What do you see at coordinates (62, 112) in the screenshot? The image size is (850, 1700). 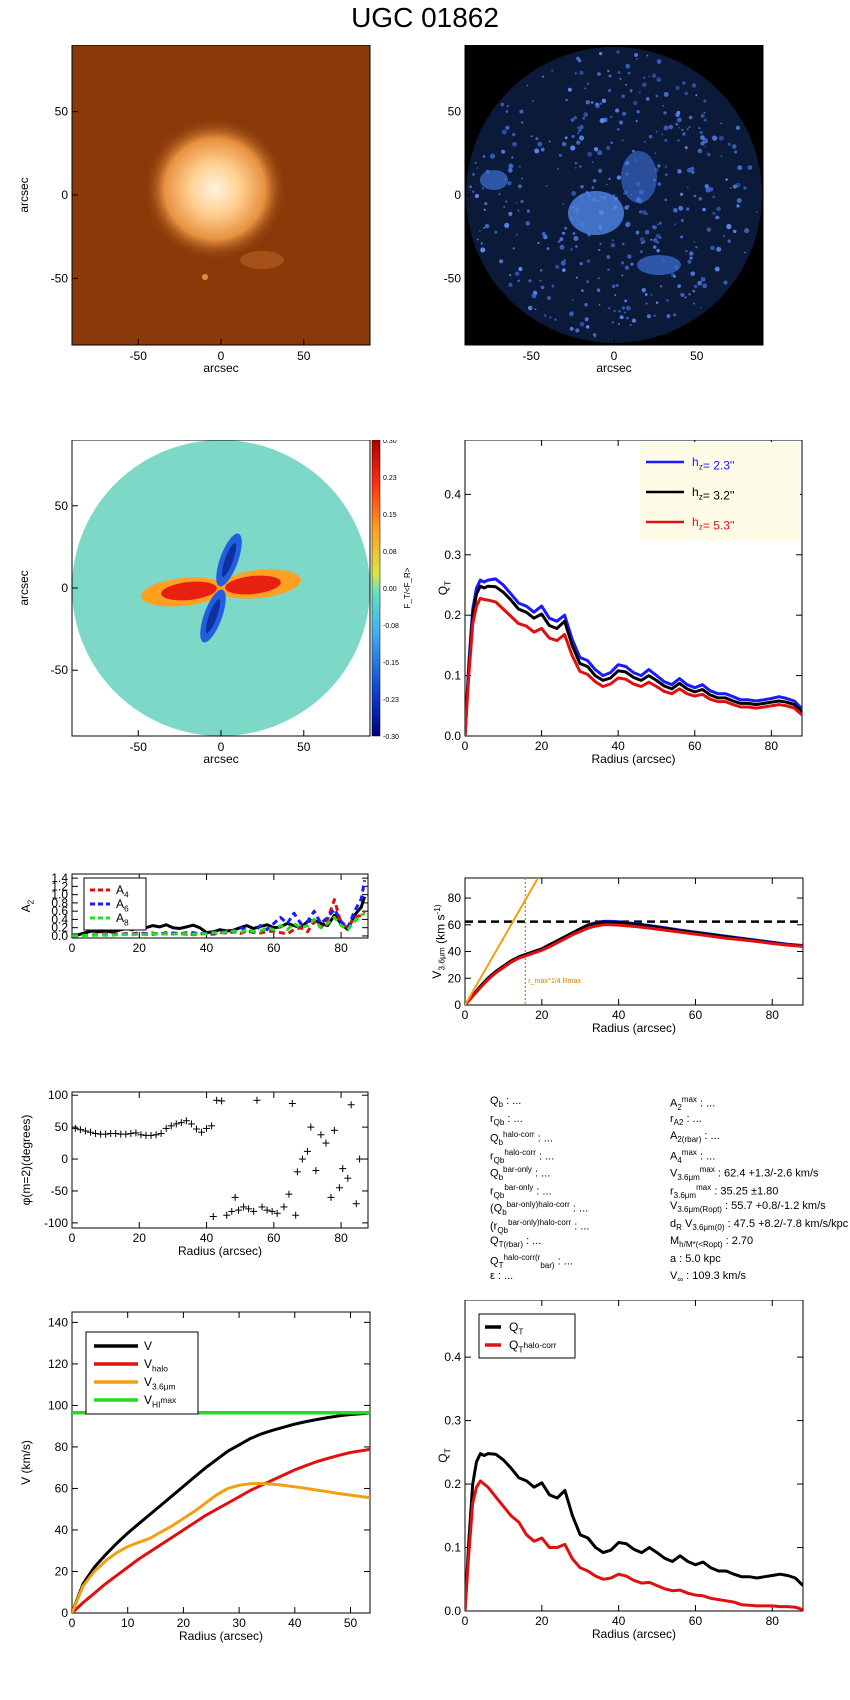 I see `y-tick-label: 50` at bounding box center [62, 112].